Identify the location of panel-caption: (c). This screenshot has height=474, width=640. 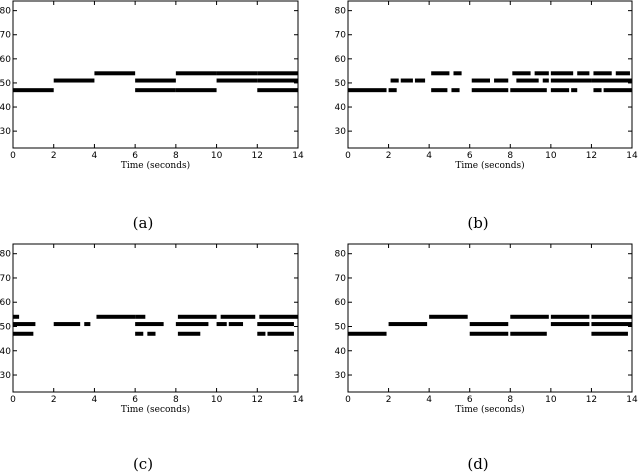
(143, 464).